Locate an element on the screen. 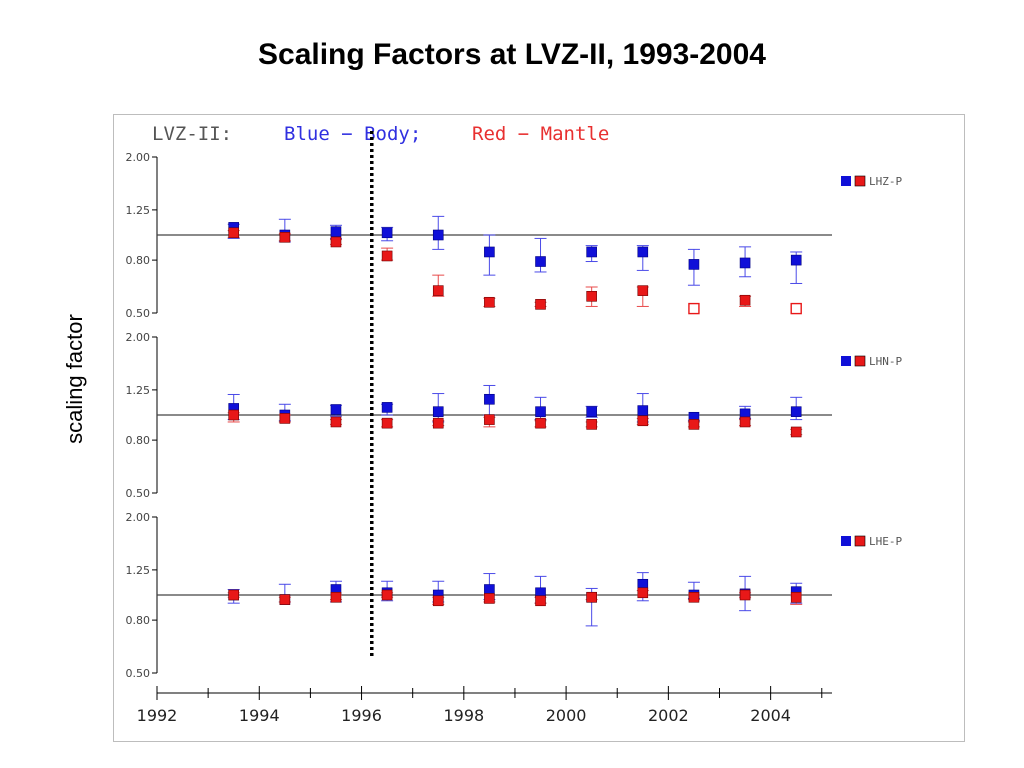  chart-title: Scaling Factors at LVZ-II, 1993-2004 is located at coordinates (512, 54).